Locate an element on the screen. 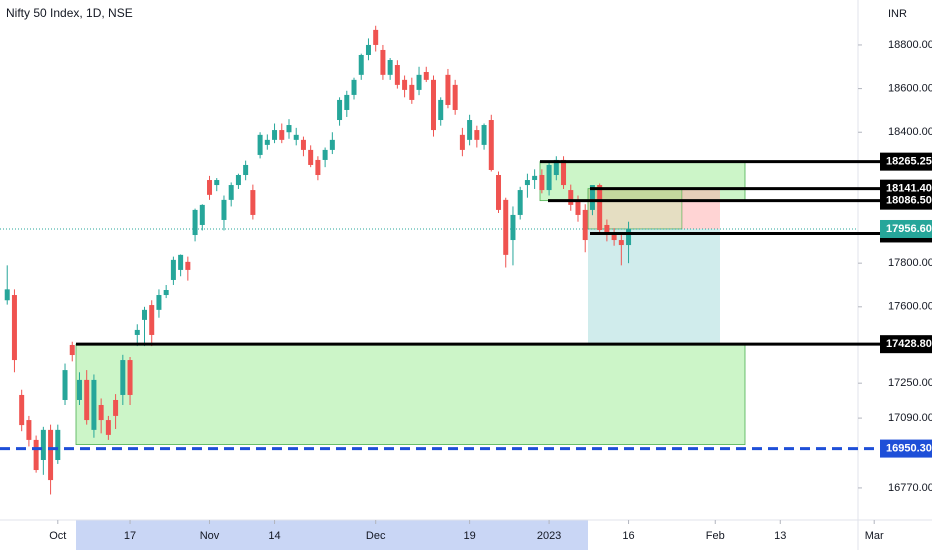 Image resolution: width=932 pixels, height=550 pixels. x-tick-label: 13 is located at coordinates (780, 536).